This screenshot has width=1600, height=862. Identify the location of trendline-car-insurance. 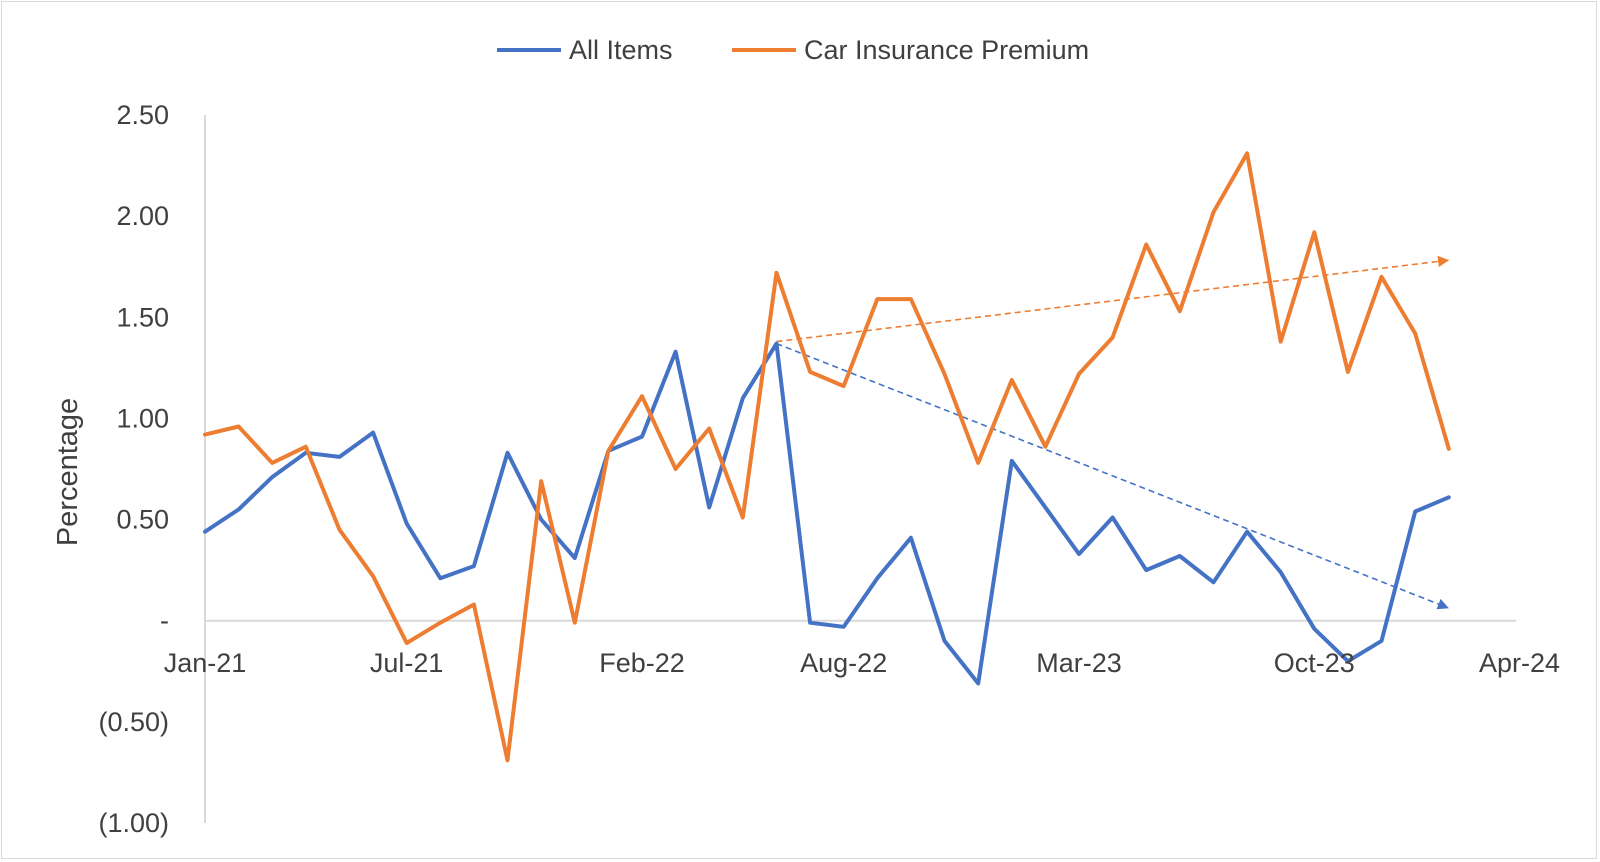
(1113, 299).